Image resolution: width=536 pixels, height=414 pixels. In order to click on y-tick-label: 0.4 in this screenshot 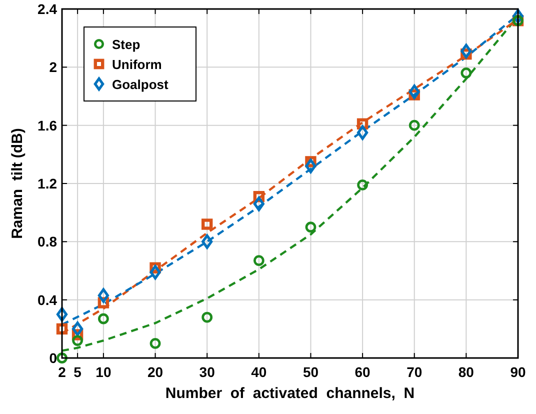, I will do `click(48, 300)`.